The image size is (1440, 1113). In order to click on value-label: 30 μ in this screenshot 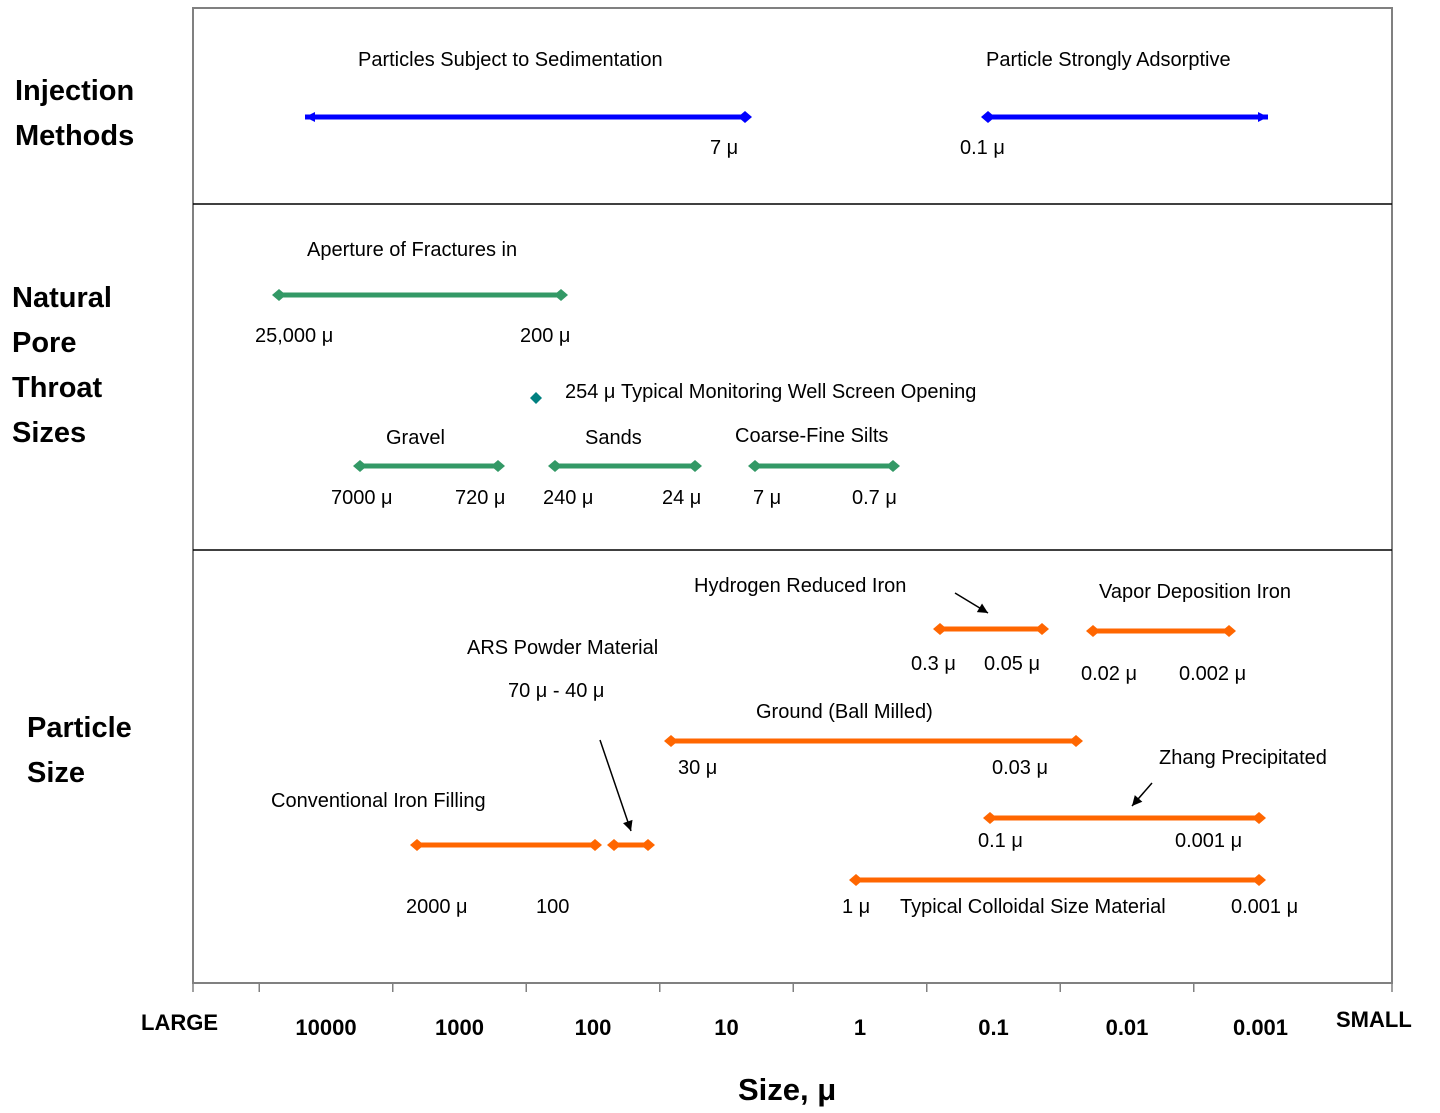, I will do `click(697, 768)`.